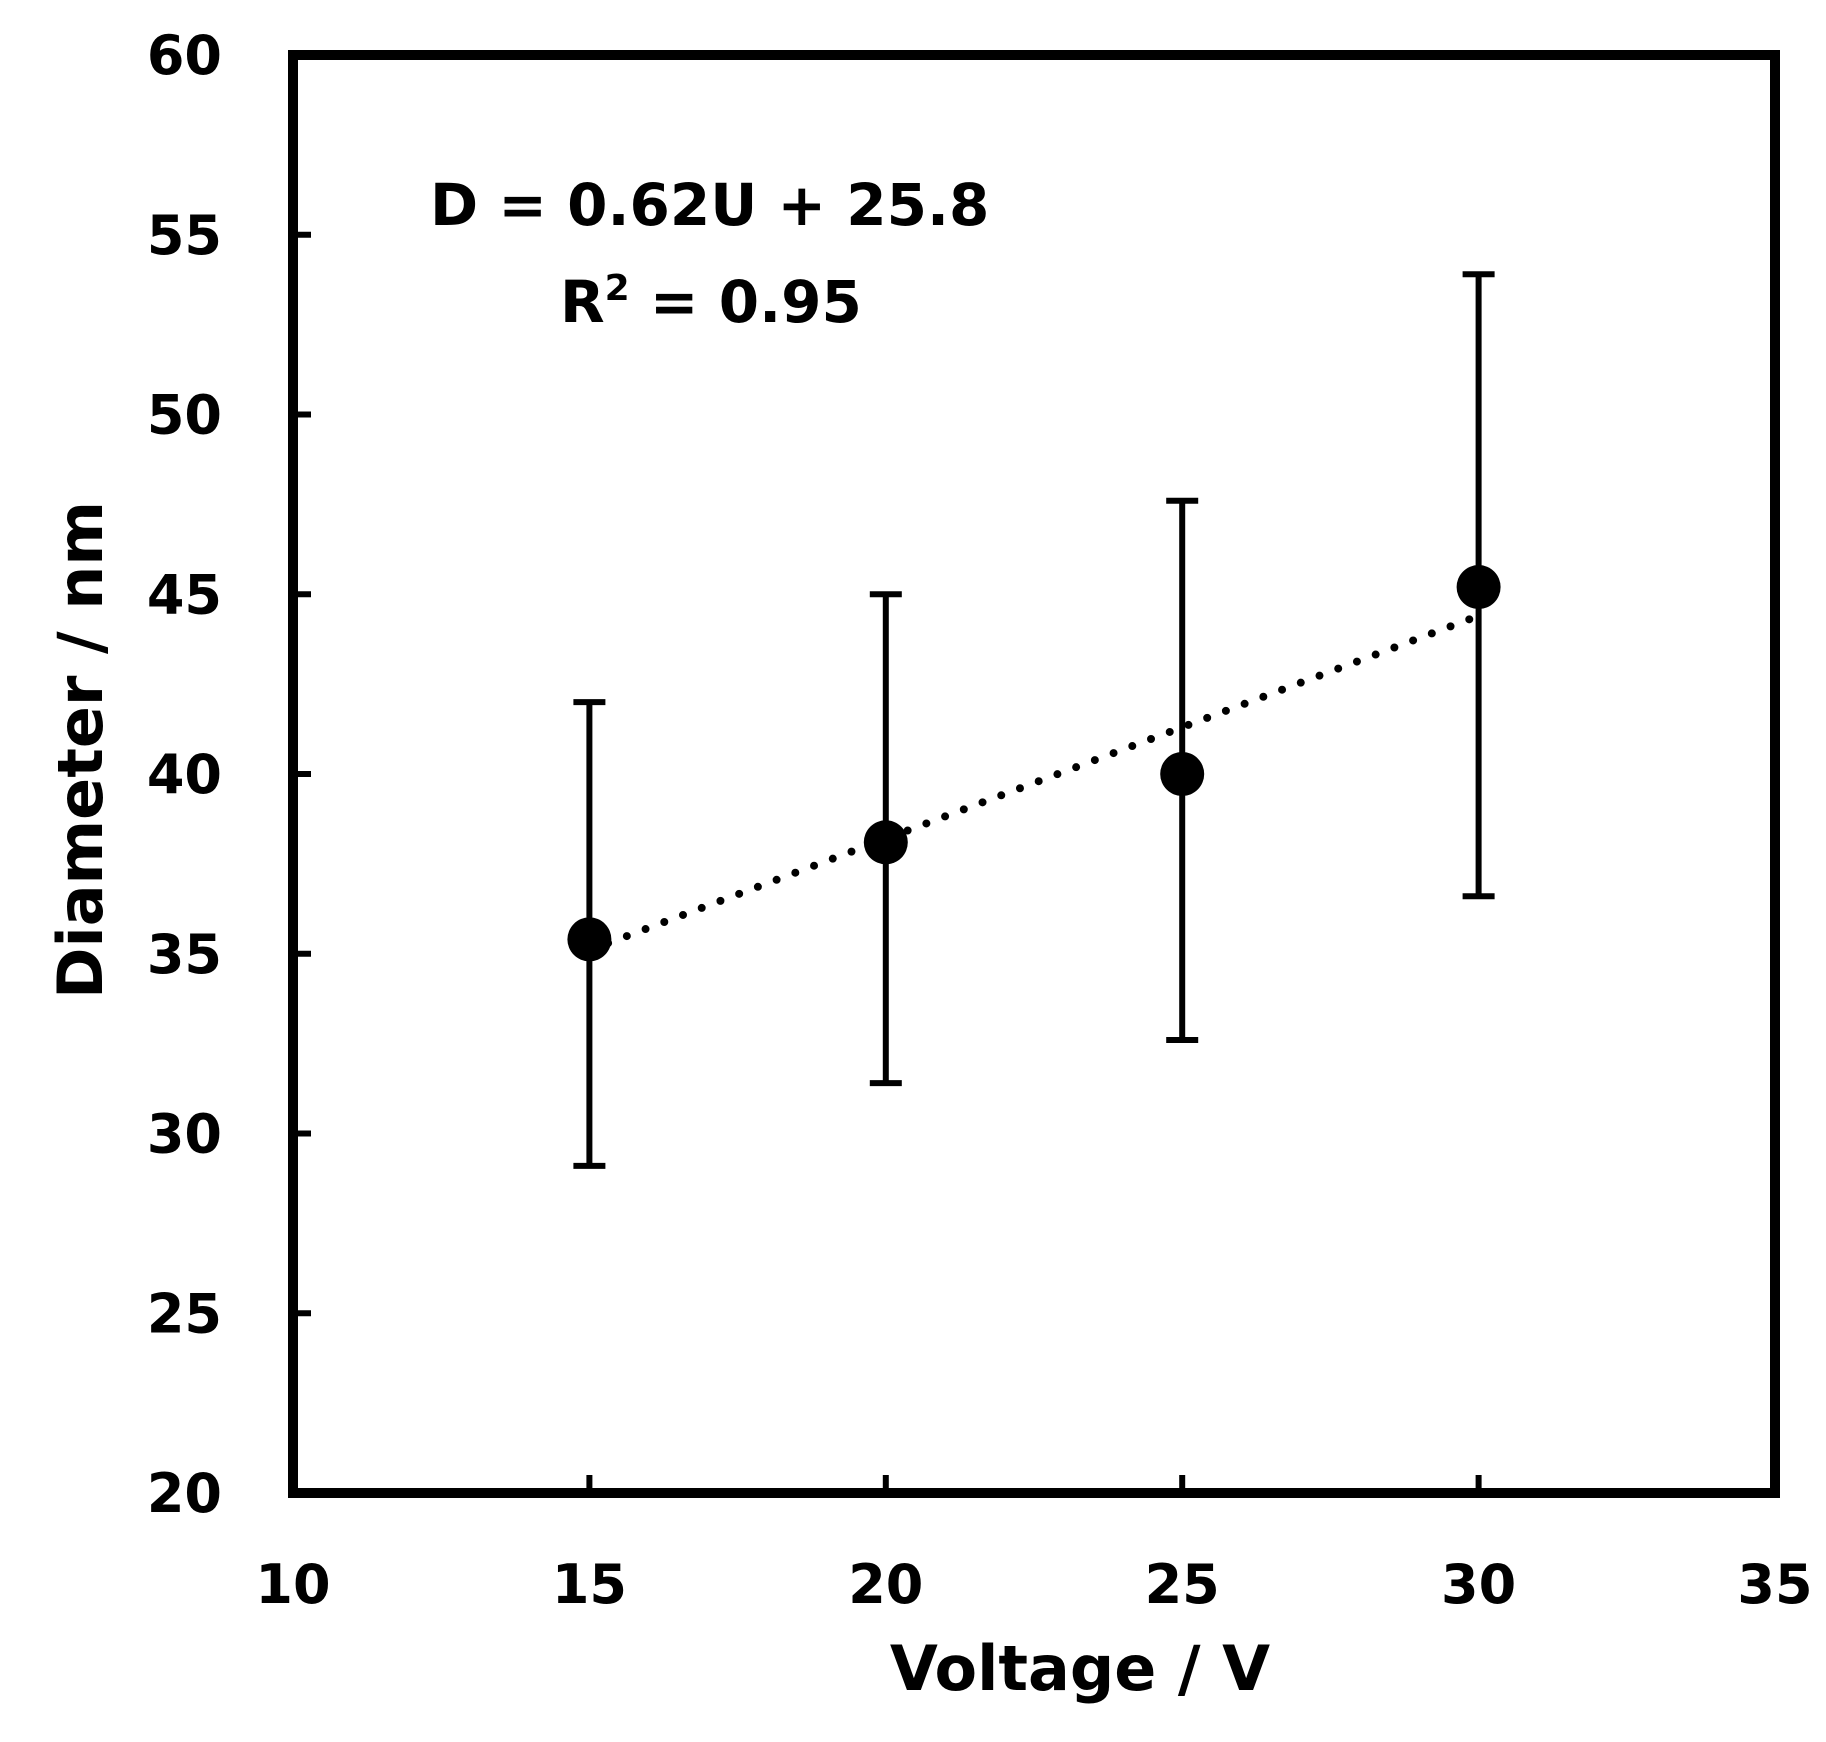  What do you see at coordinates (589, 1584) in the screenshot?
I see `x-tick-label: 15` at bounding box center [589, 1584].